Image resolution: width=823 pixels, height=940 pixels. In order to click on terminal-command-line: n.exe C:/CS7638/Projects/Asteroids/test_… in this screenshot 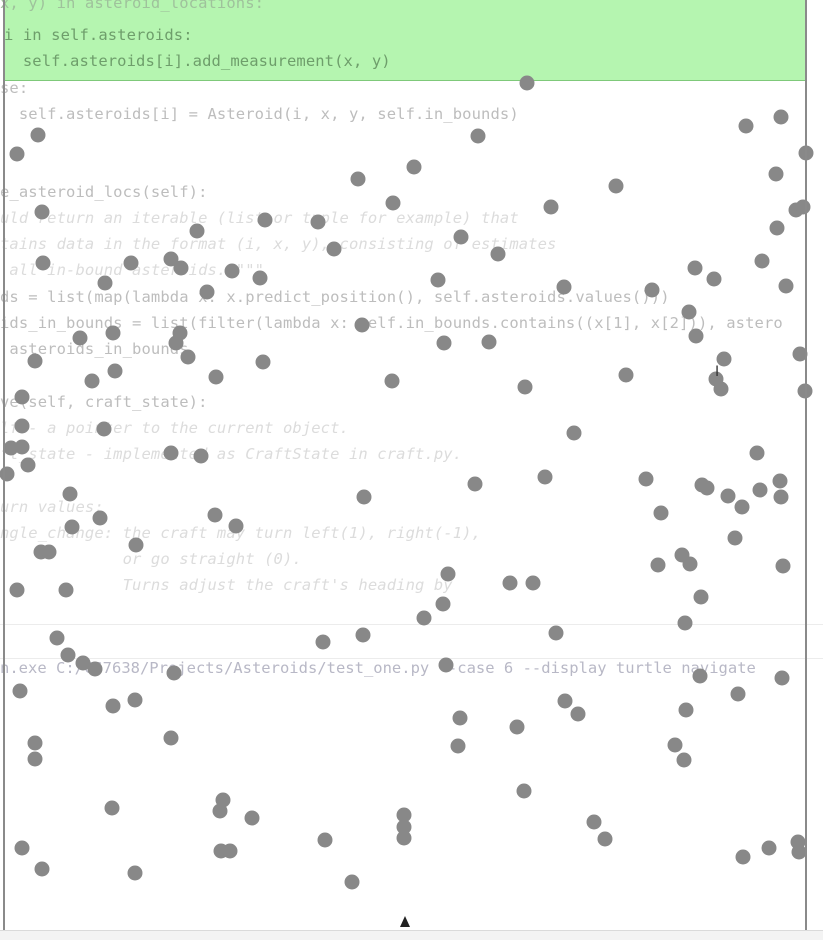, I will do `click(378, 668)`.